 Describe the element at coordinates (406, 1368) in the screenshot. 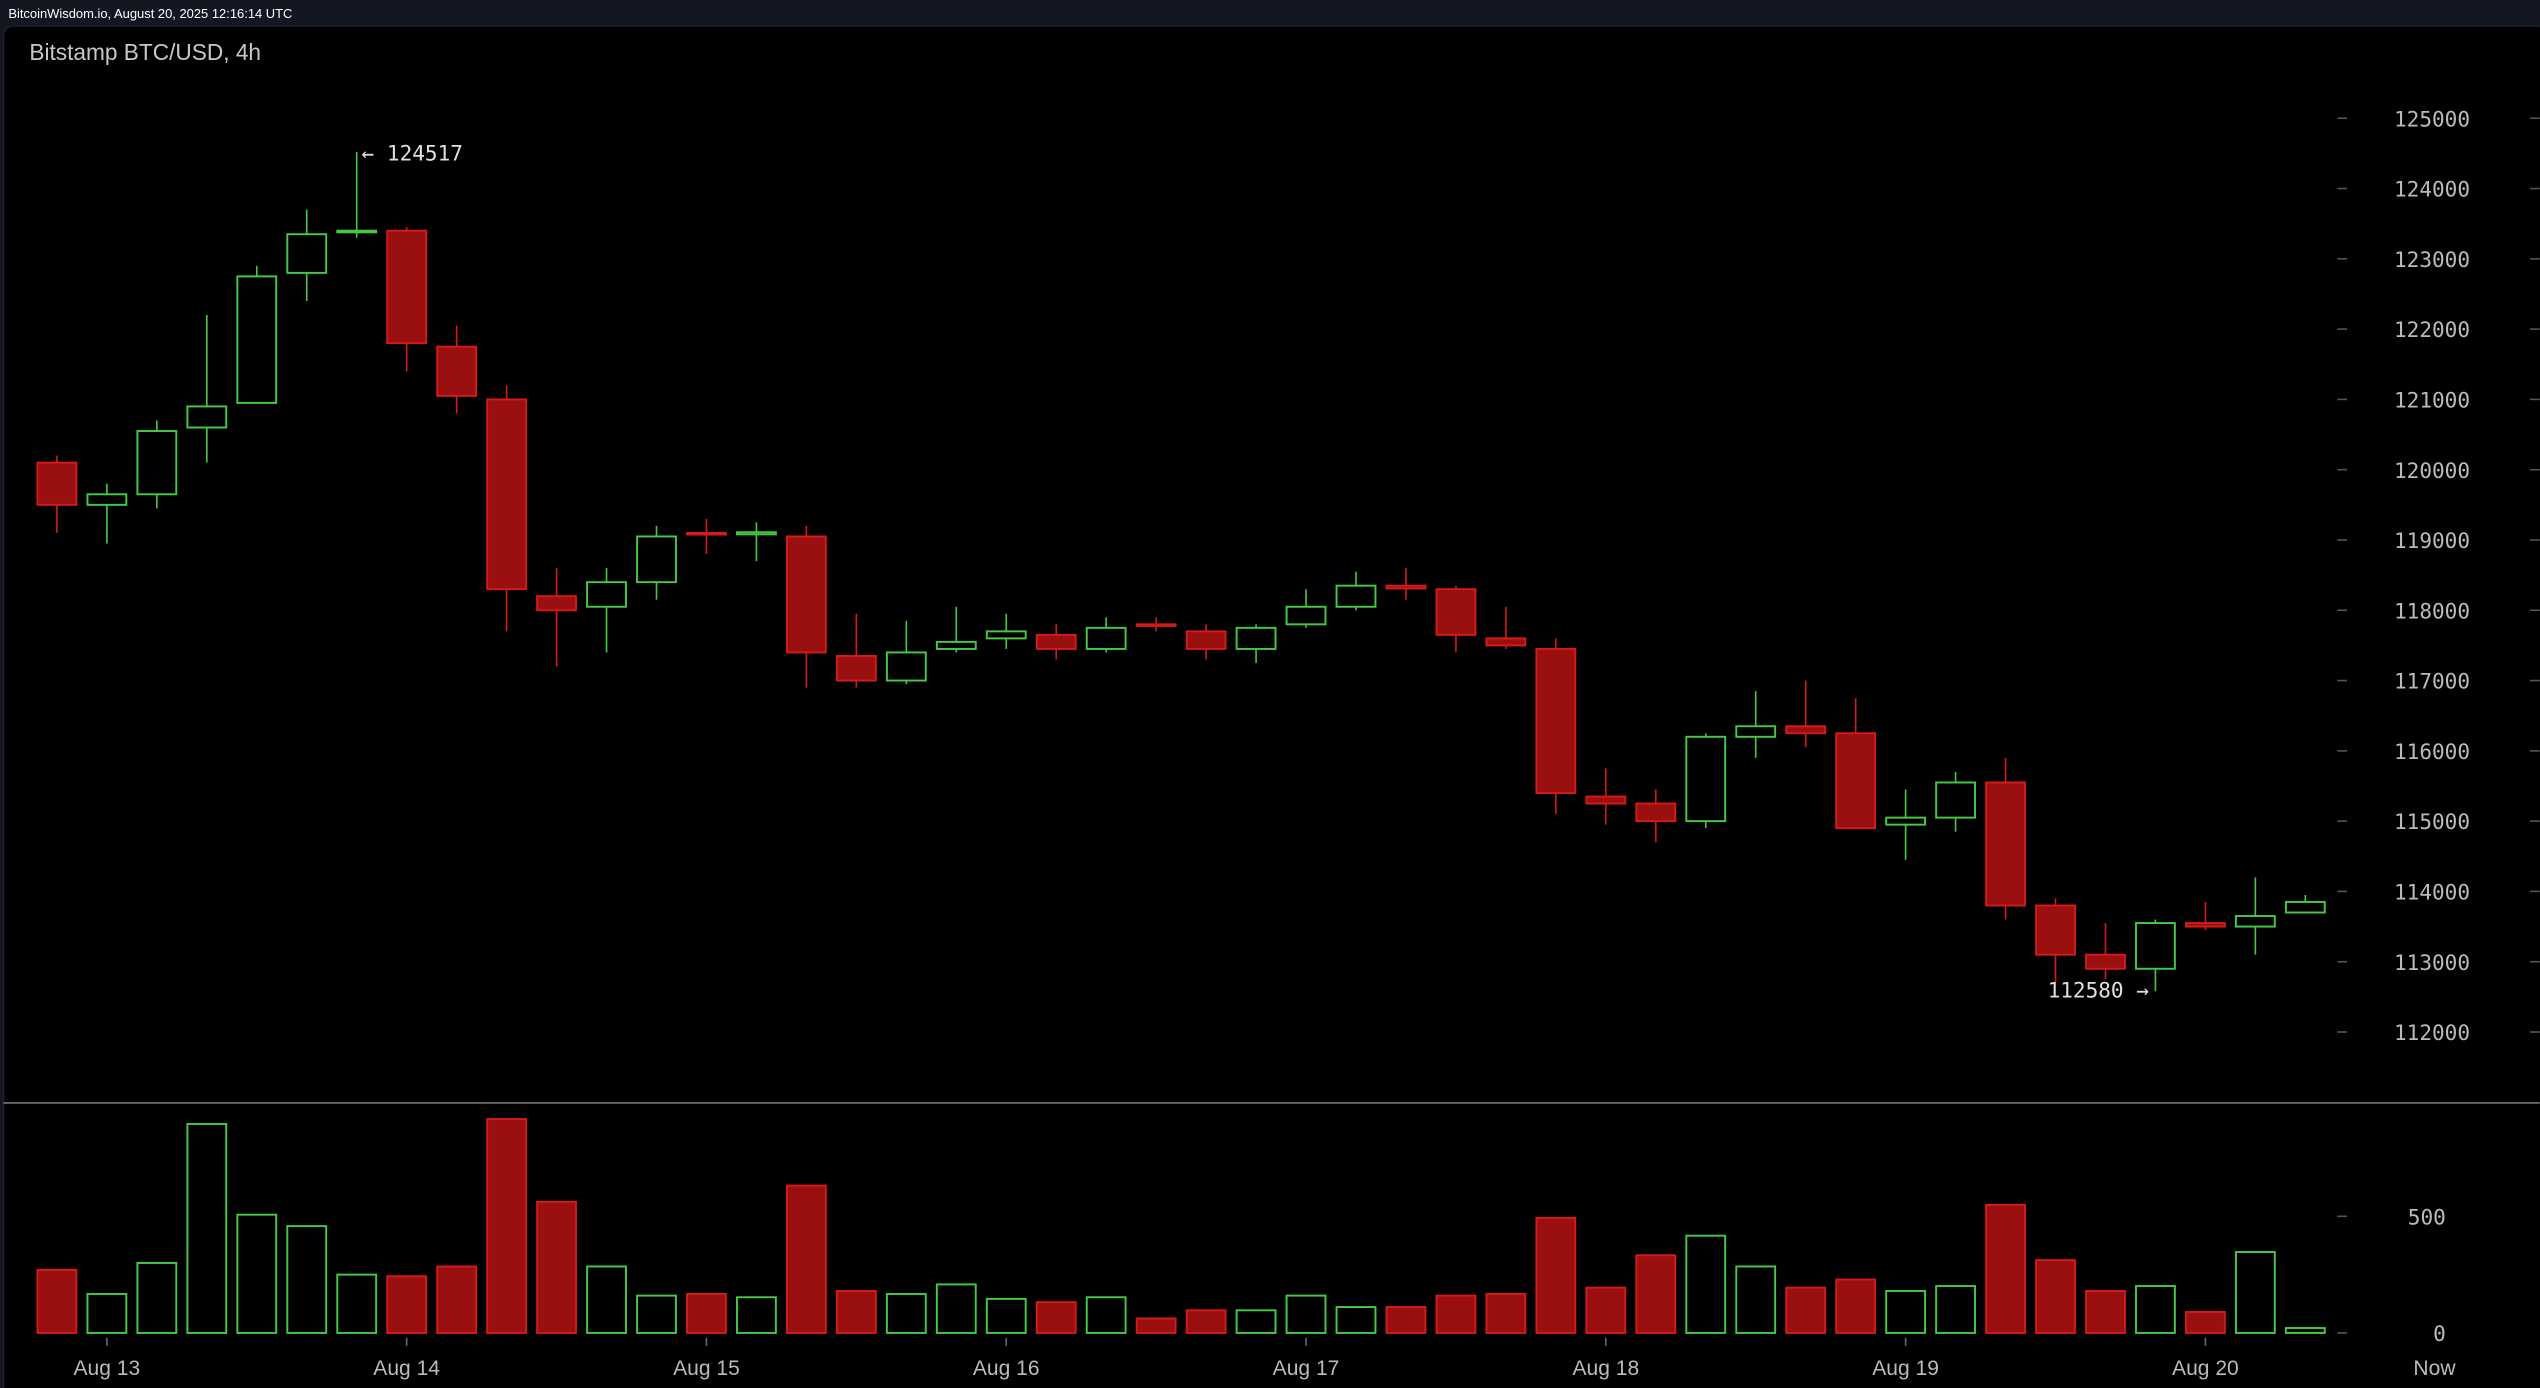

I see `time-tick-label: Aug 14` at that location.